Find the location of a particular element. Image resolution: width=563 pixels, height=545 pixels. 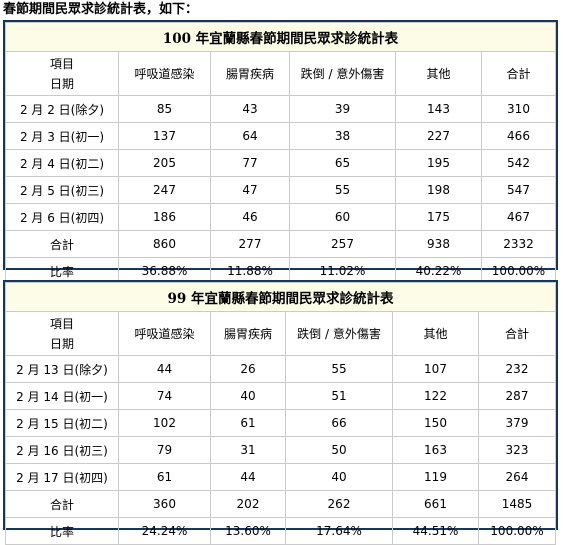

cell-other: 119 is located at coordinates (435, 477).